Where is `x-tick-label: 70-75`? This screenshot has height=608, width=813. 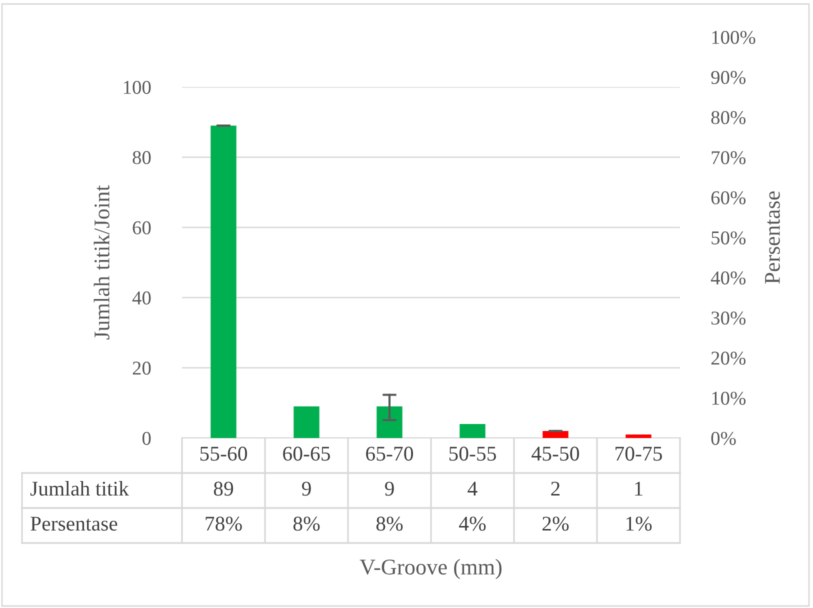 x-tick-label: 70-75 is located at coordinates (639, 453).